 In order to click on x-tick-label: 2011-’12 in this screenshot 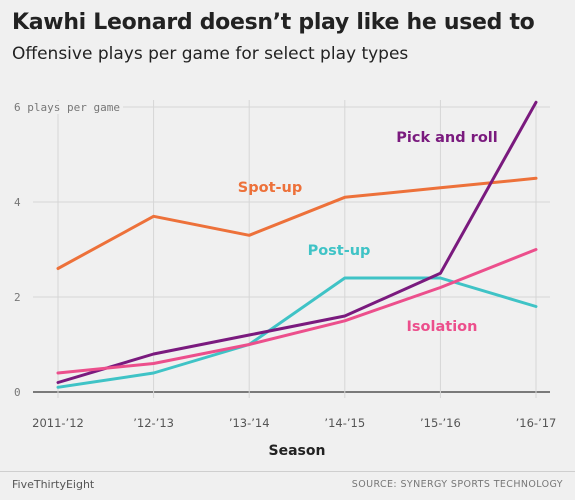, I will do `click(58, 423)`.